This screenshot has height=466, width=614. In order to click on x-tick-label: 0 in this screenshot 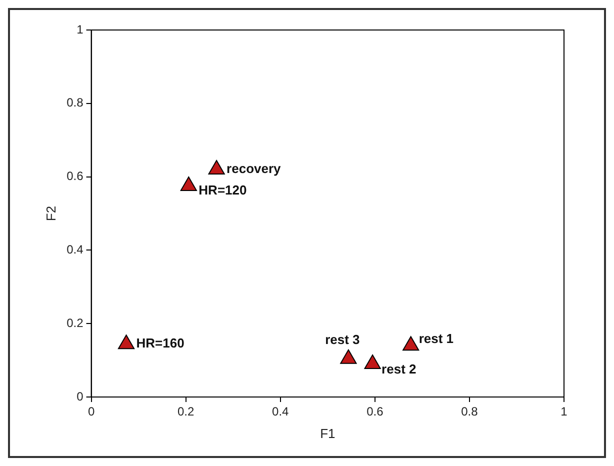, I will do `click(91, 411)`.